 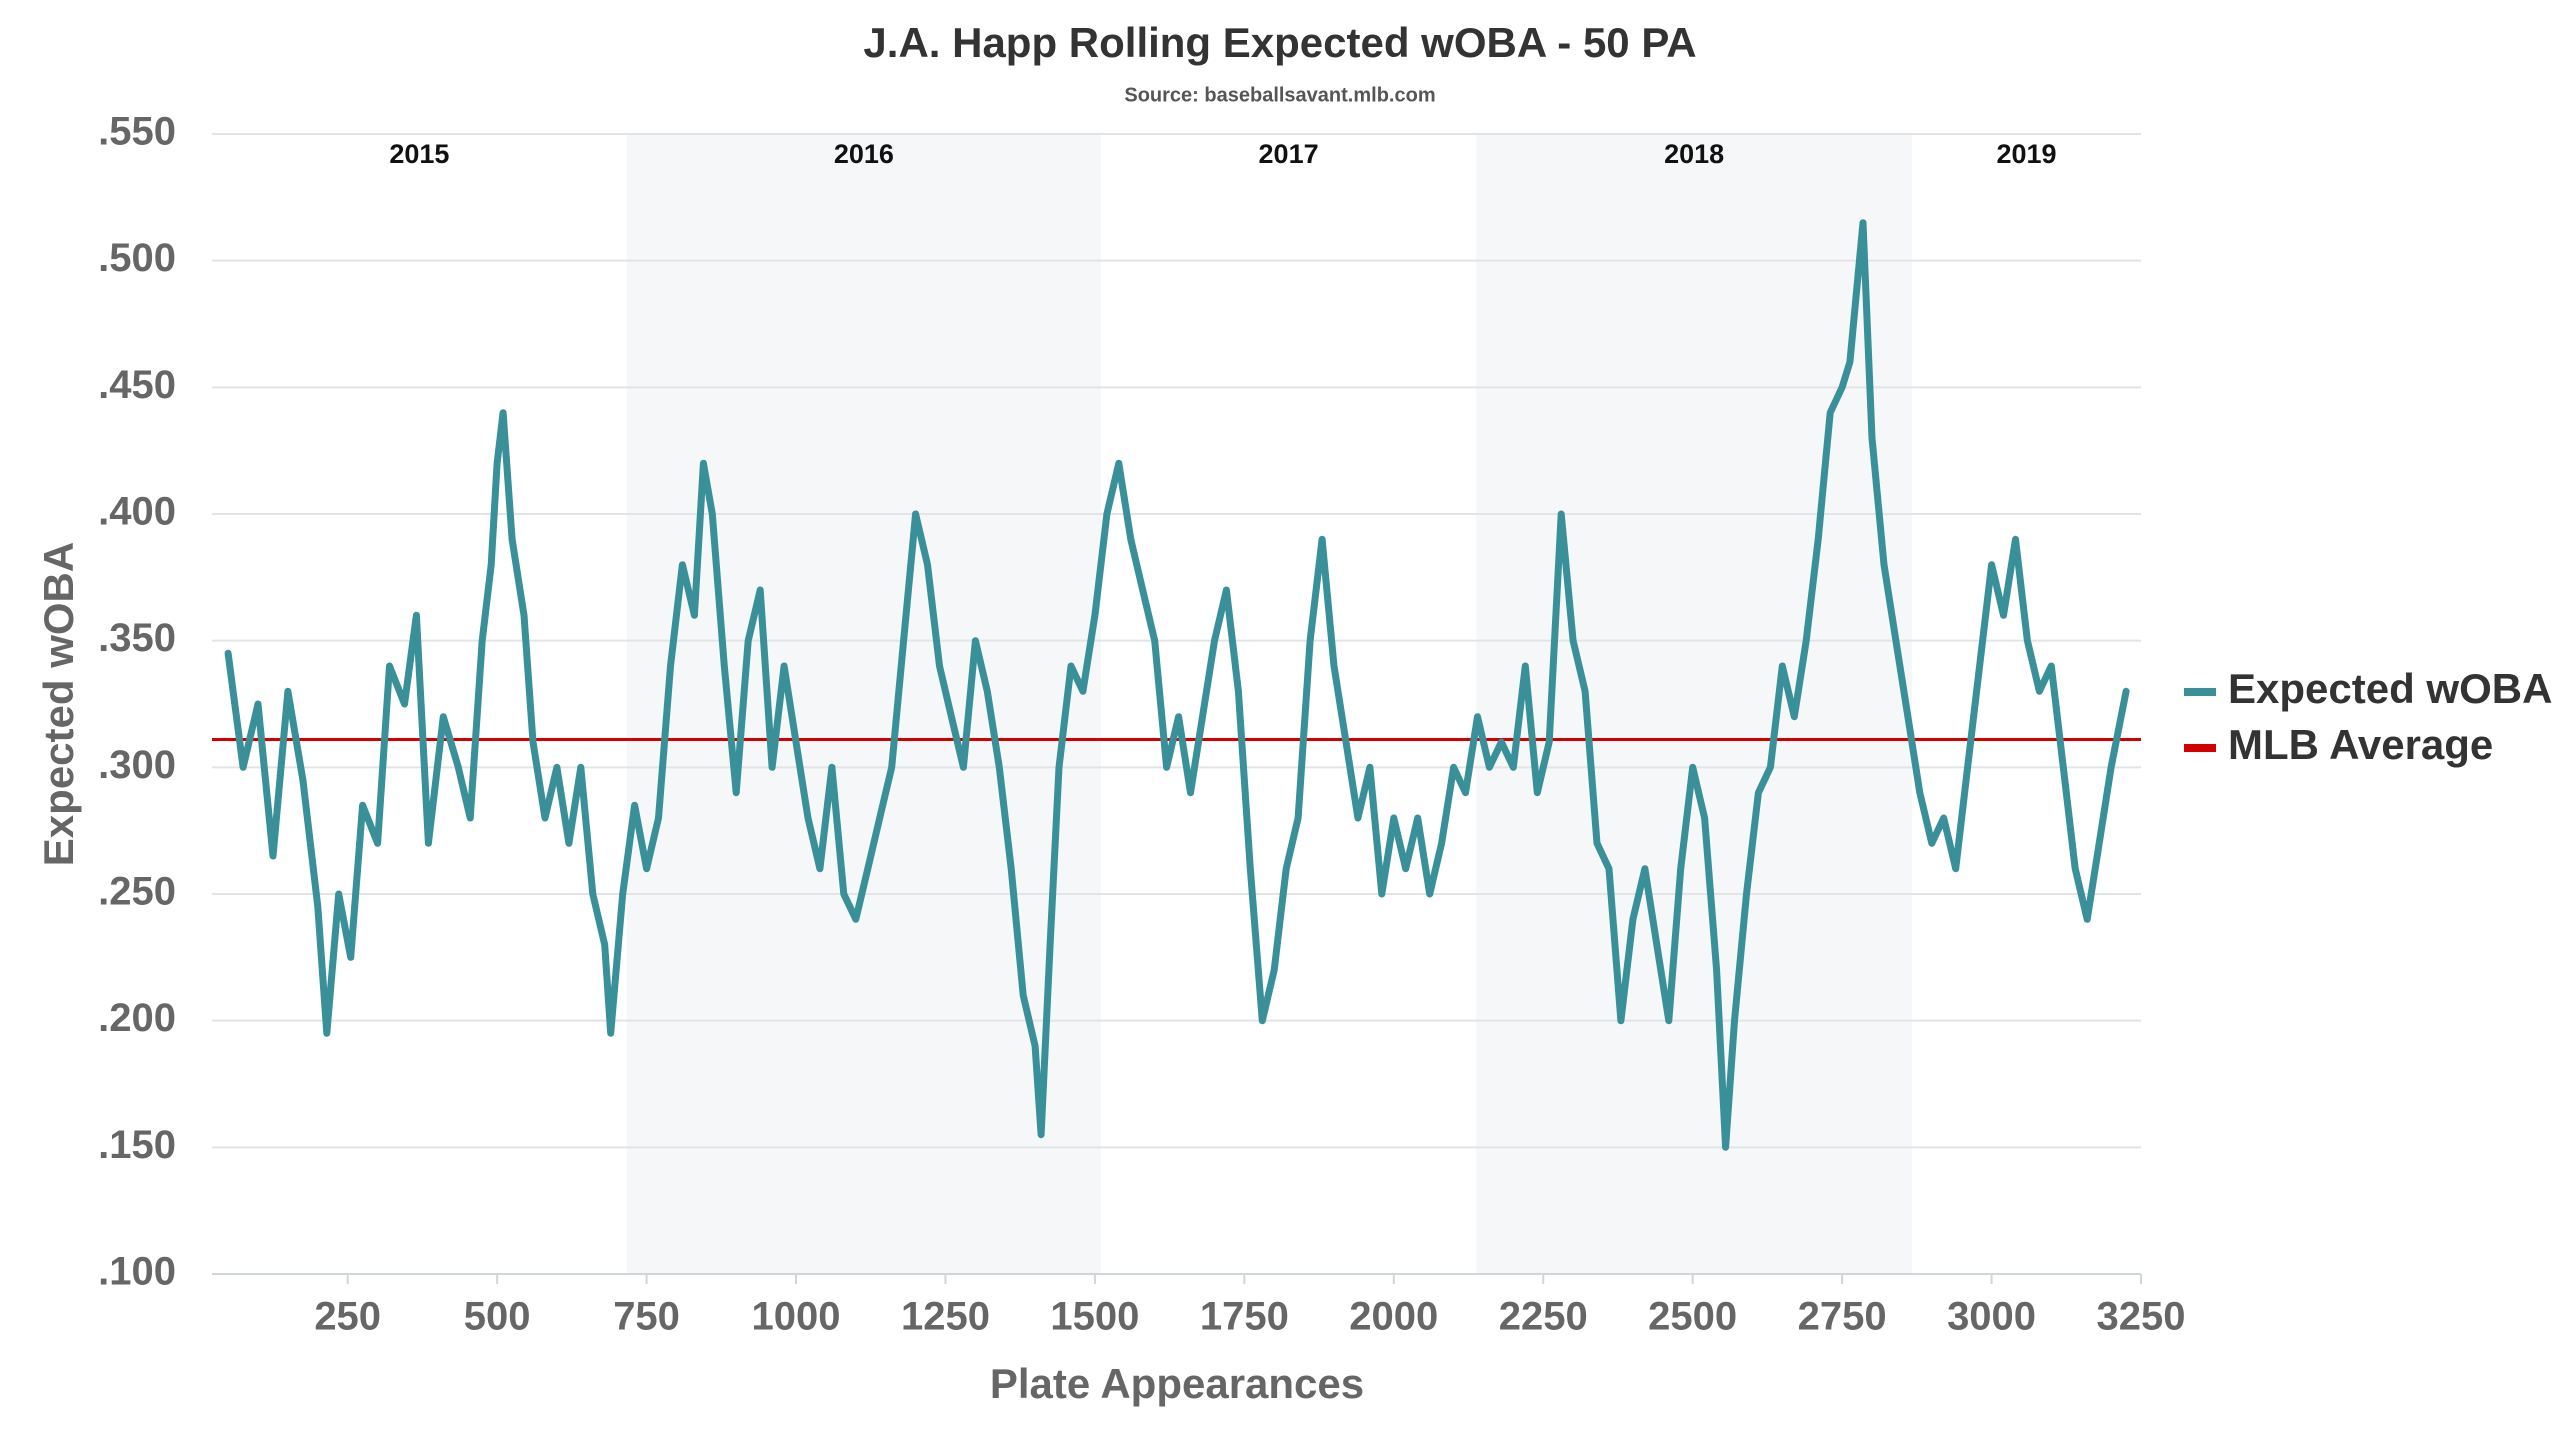 I want to click on y-axis-label: Expected wOBA, so click(x=58, y=704).